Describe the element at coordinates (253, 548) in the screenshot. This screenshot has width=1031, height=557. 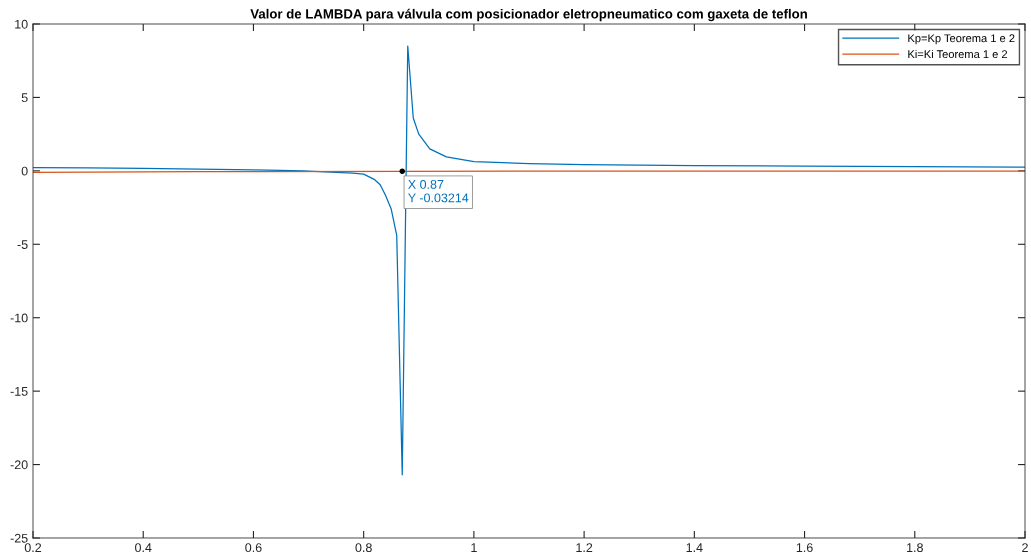
I see `x-tick-label: 0.6` at that location.